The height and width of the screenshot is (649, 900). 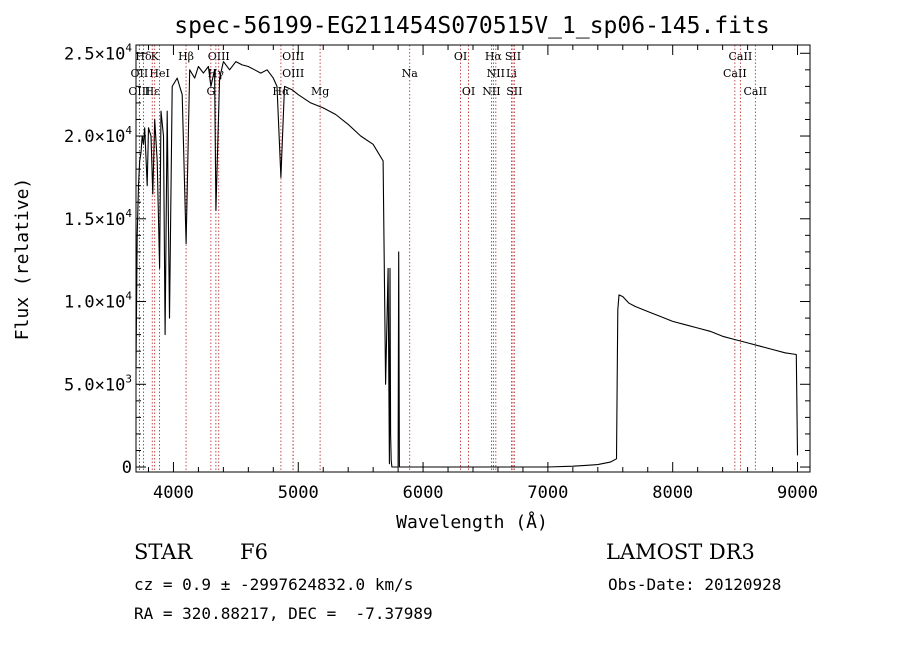 What do you see at coordinates (94, 54) in the screenshot?
I see `y-tick-mantissa: 2.5×10` at bounding box center [94, 54].